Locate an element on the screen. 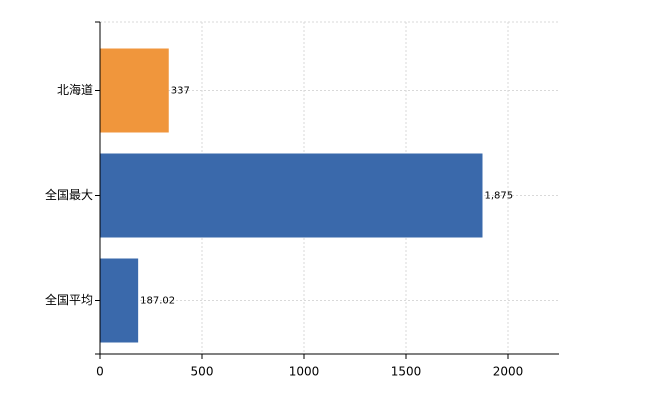 The image size is (650, 400). x-tick-label: 0 is located at coordinates (100, 372).